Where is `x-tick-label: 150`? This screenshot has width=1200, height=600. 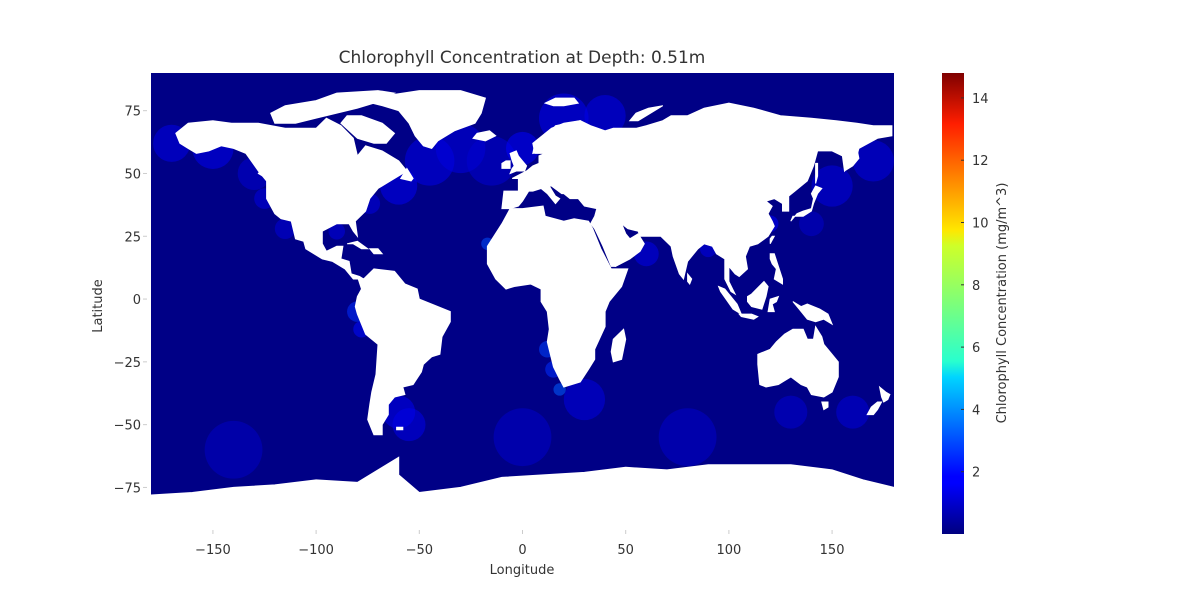 x-tick-label: 150 is located at coordinates (832, 550).